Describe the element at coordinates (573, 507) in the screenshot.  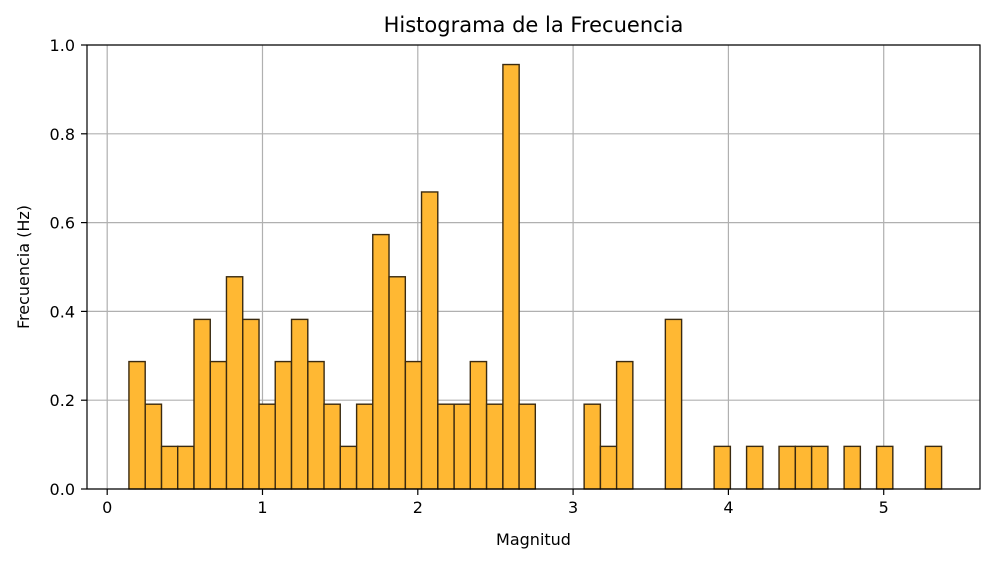
I see `x-tick-label: 3` at that location.